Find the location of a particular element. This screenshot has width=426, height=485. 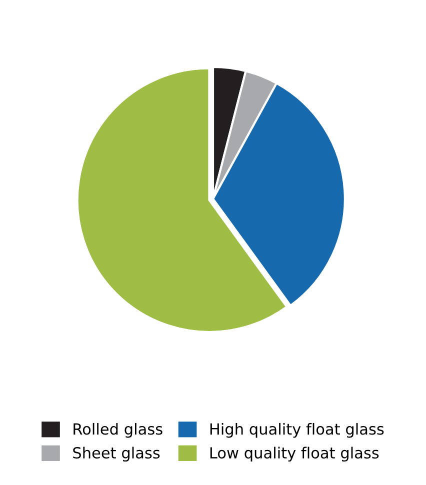

legend-label: Sheet glass is located at coordinates (116, 454).